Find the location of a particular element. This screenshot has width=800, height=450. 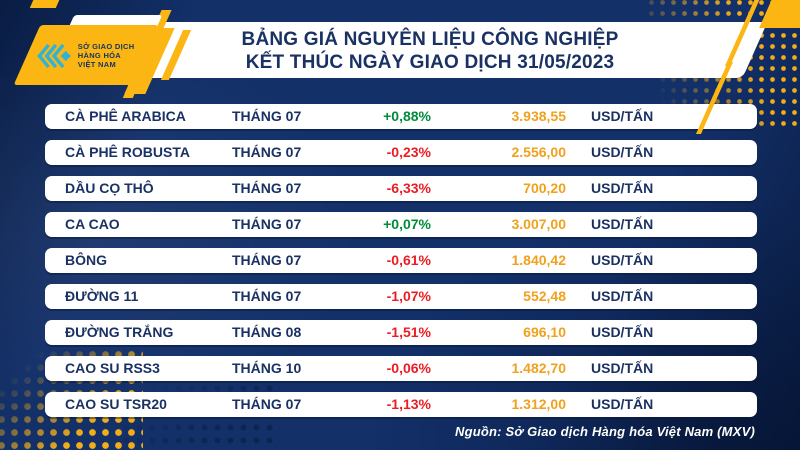

logo-org-line-1: SỞ GIAO DỊCH is located at coordinates (106, 46).